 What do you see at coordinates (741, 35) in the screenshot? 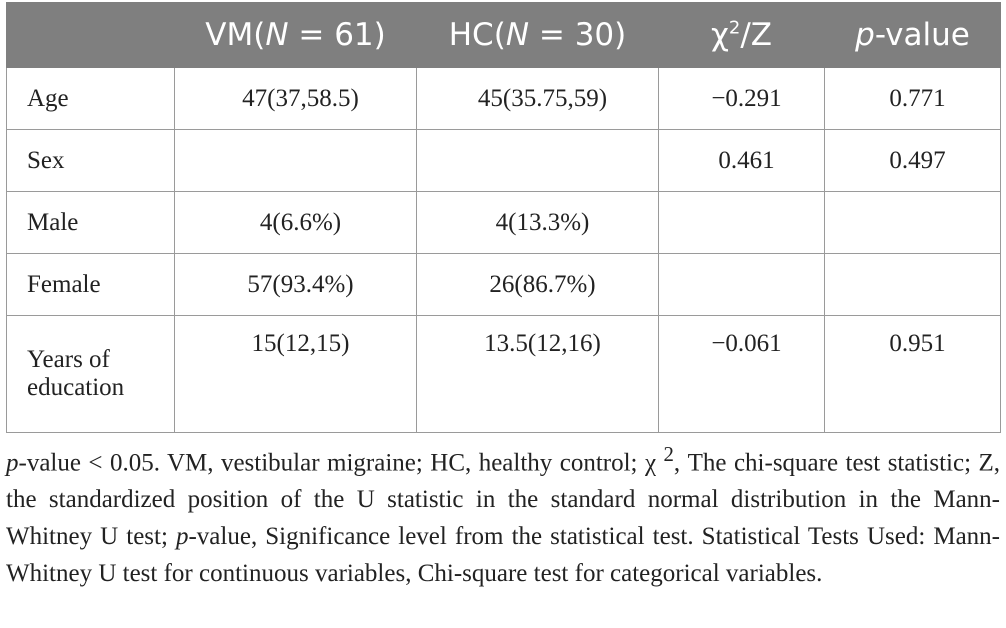
I see `header-statistic: χ2/Z` at bounding box center [741, 35].